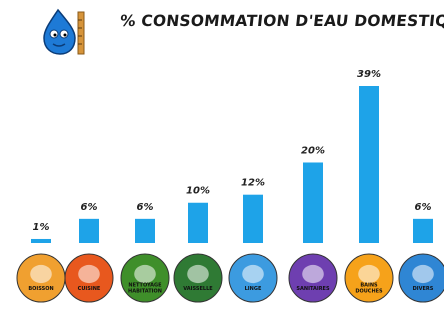 This screenshot has width=444, height=327. I want to click on category-label-5: LINGE, so click(253, 289).